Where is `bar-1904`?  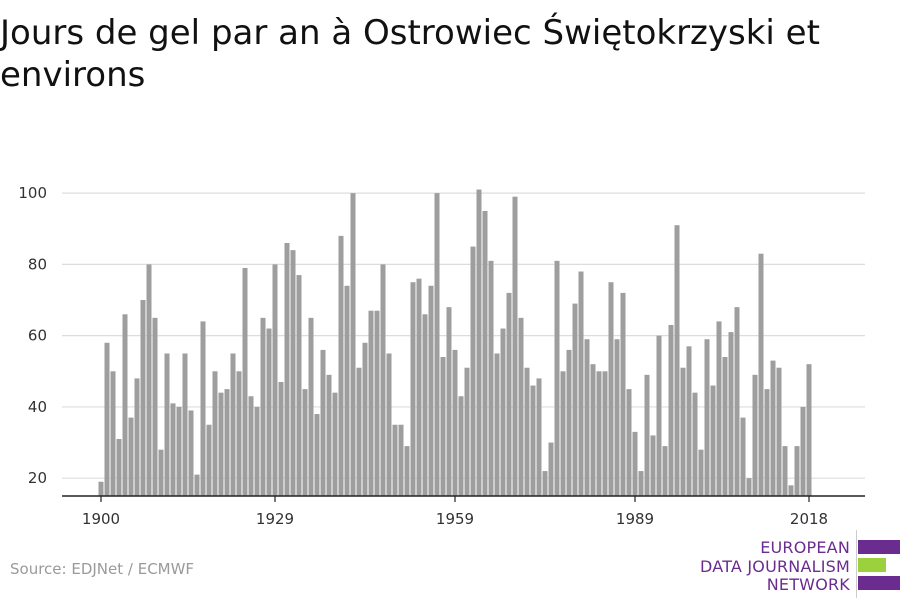 bar-1904 is located at coordinates (125, 405).